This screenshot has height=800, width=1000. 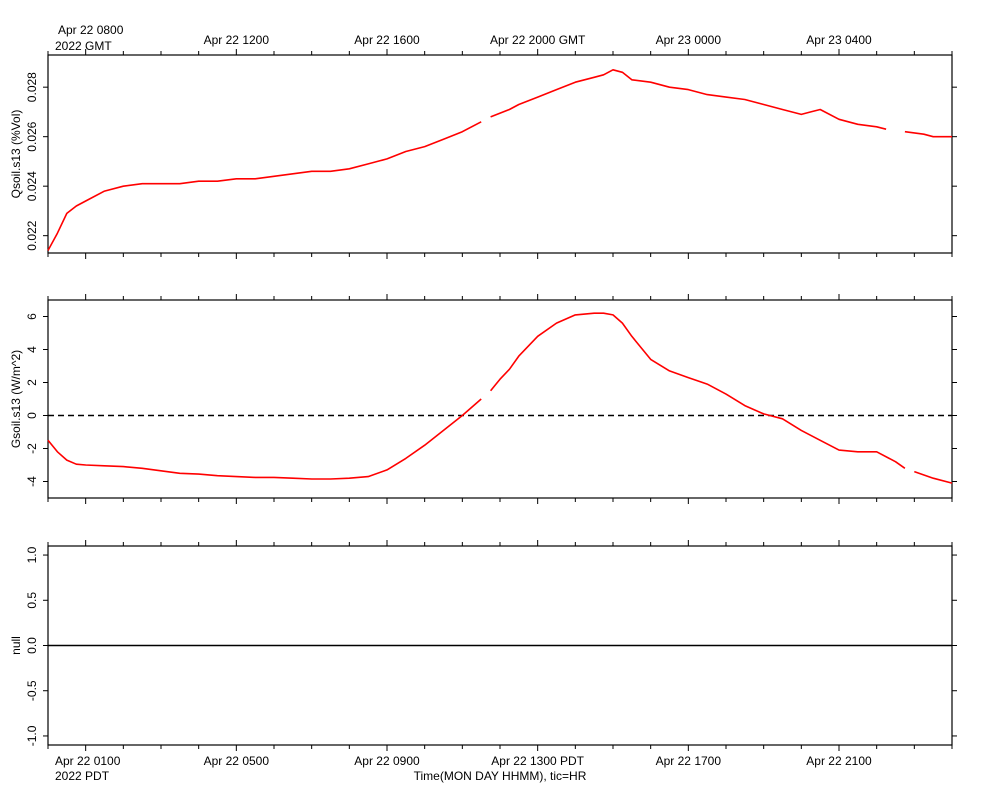 I want to click on y-tick-label: -1.0, so click(x=32, y=735).